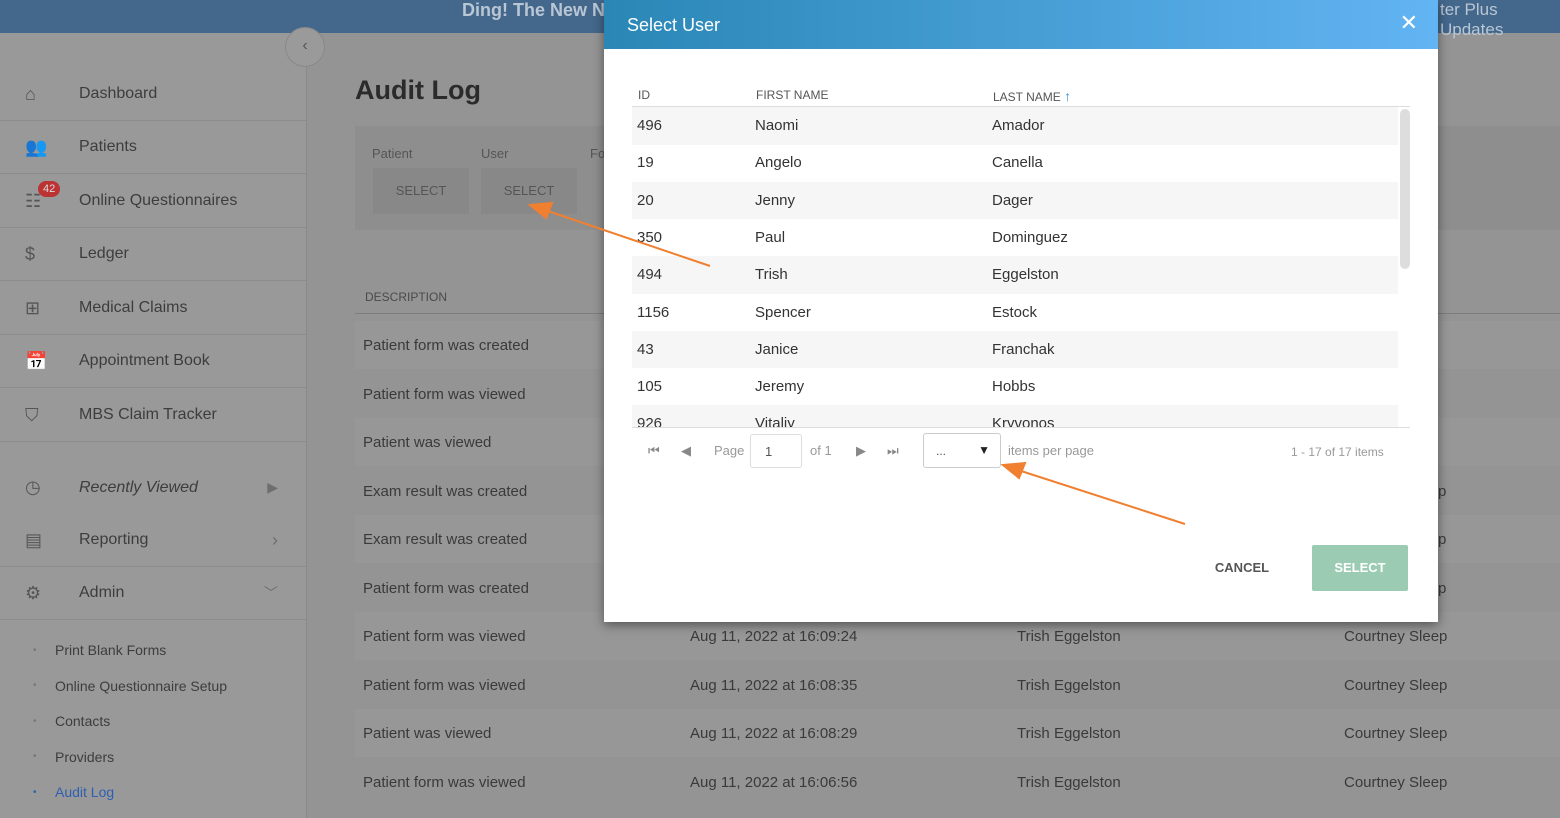  Describe the element at coordinates (1442, 491) in the screenshot. I see `provider-cell: p` at that location.